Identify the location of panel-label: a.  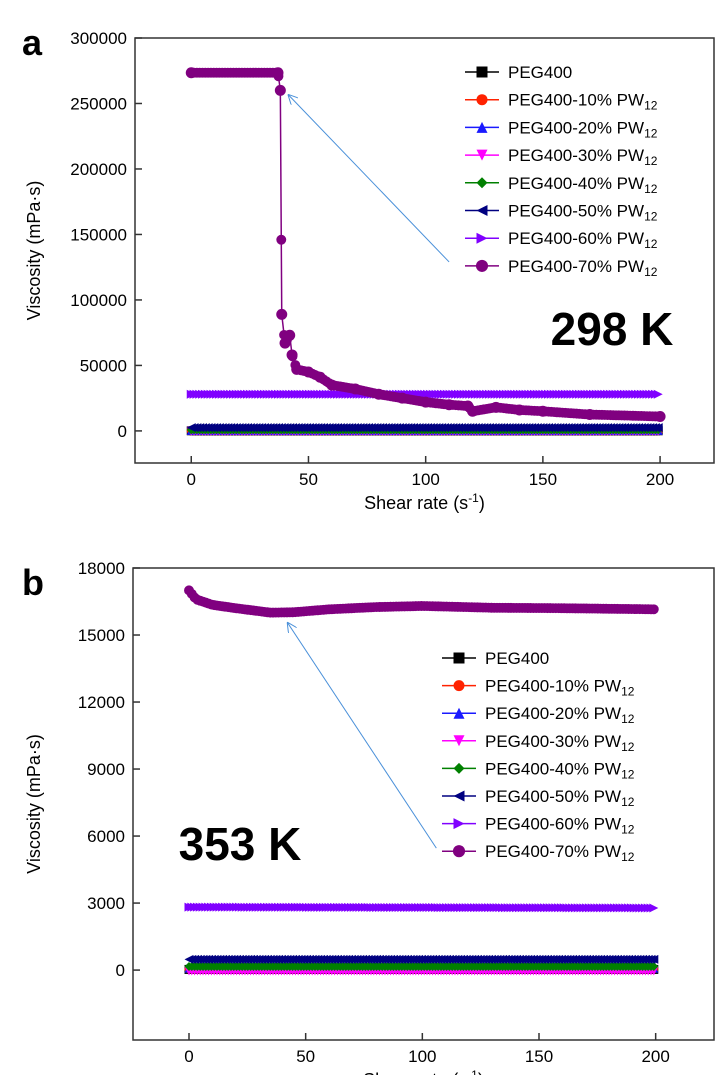
(32, 42).